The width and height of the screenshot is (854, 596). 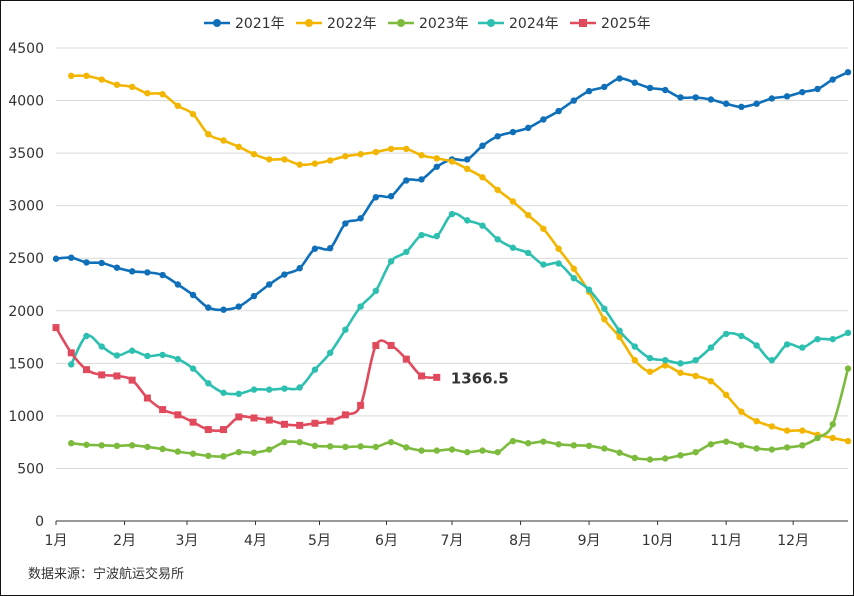 What do you see at coordinates (336, 24) in the screenshot?
I see `legend-item: 2022年` at bounding box center [336, 24].